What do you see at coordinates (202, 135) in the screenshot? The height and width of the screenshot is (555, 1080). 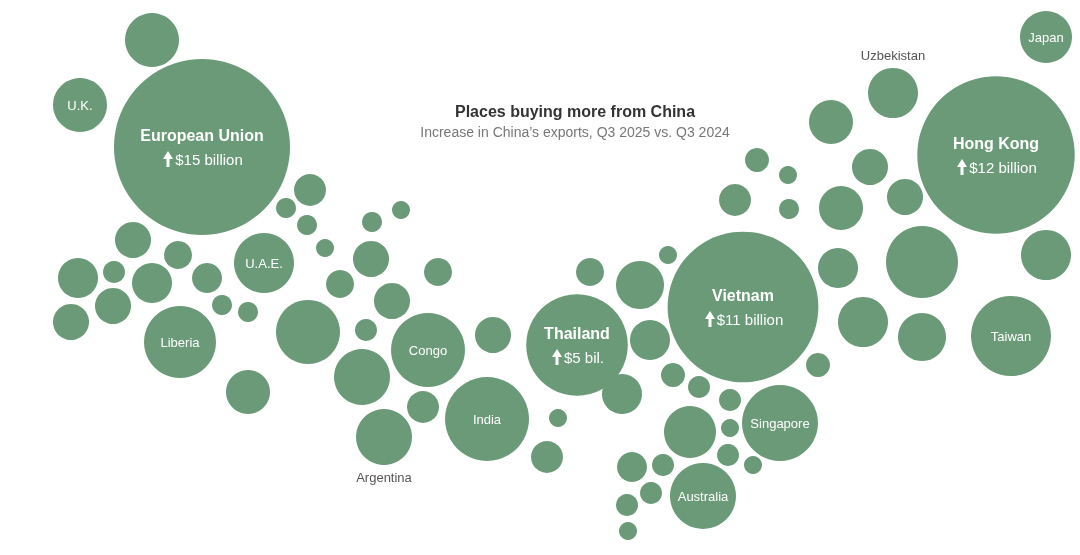 I see `category-label: European Union` at bounding box center [202, 135].